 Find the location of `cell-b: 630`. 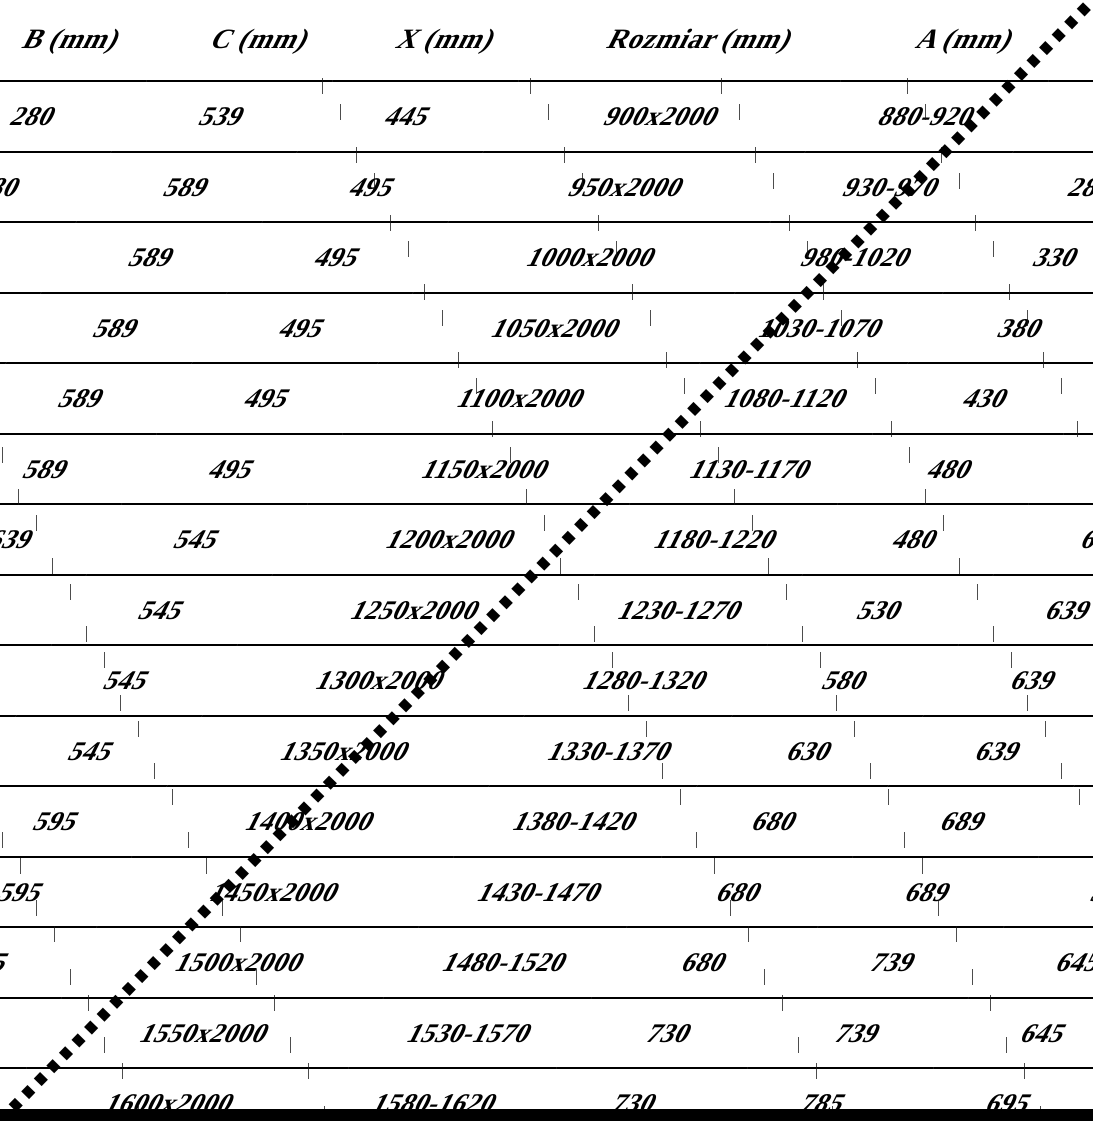

cell-b: 630 is located at coordinates (810, 750).